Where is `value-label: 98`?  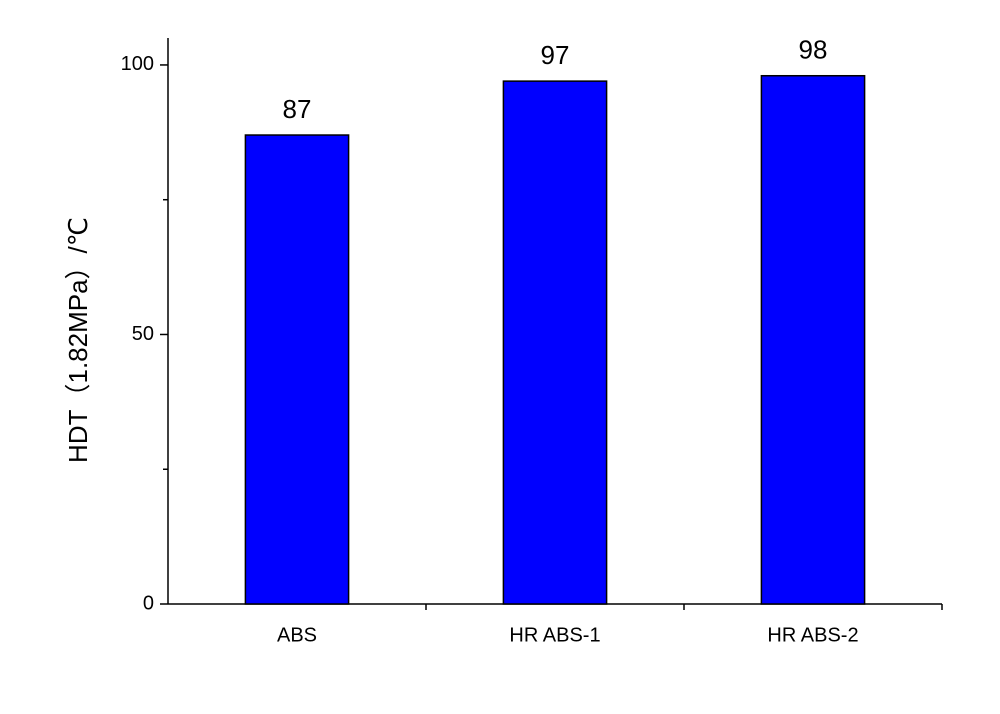 value-label: 98 is located at coordinates (813, 50).